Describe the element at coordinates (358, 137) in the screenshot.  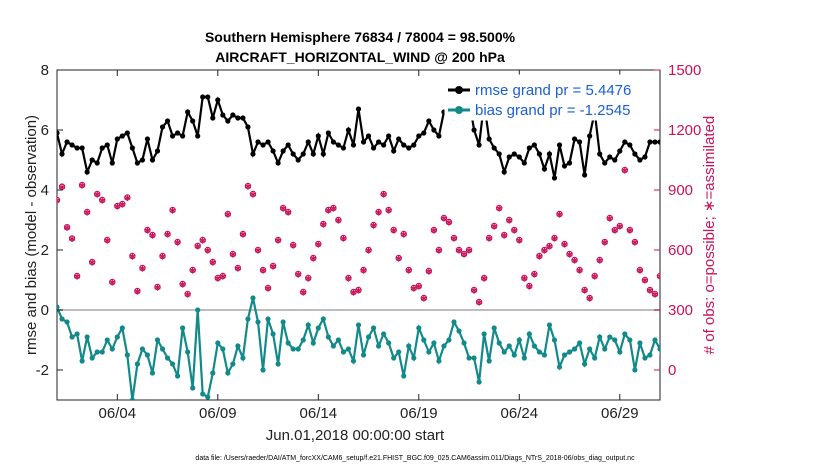
I see `rmse-line` at that location.